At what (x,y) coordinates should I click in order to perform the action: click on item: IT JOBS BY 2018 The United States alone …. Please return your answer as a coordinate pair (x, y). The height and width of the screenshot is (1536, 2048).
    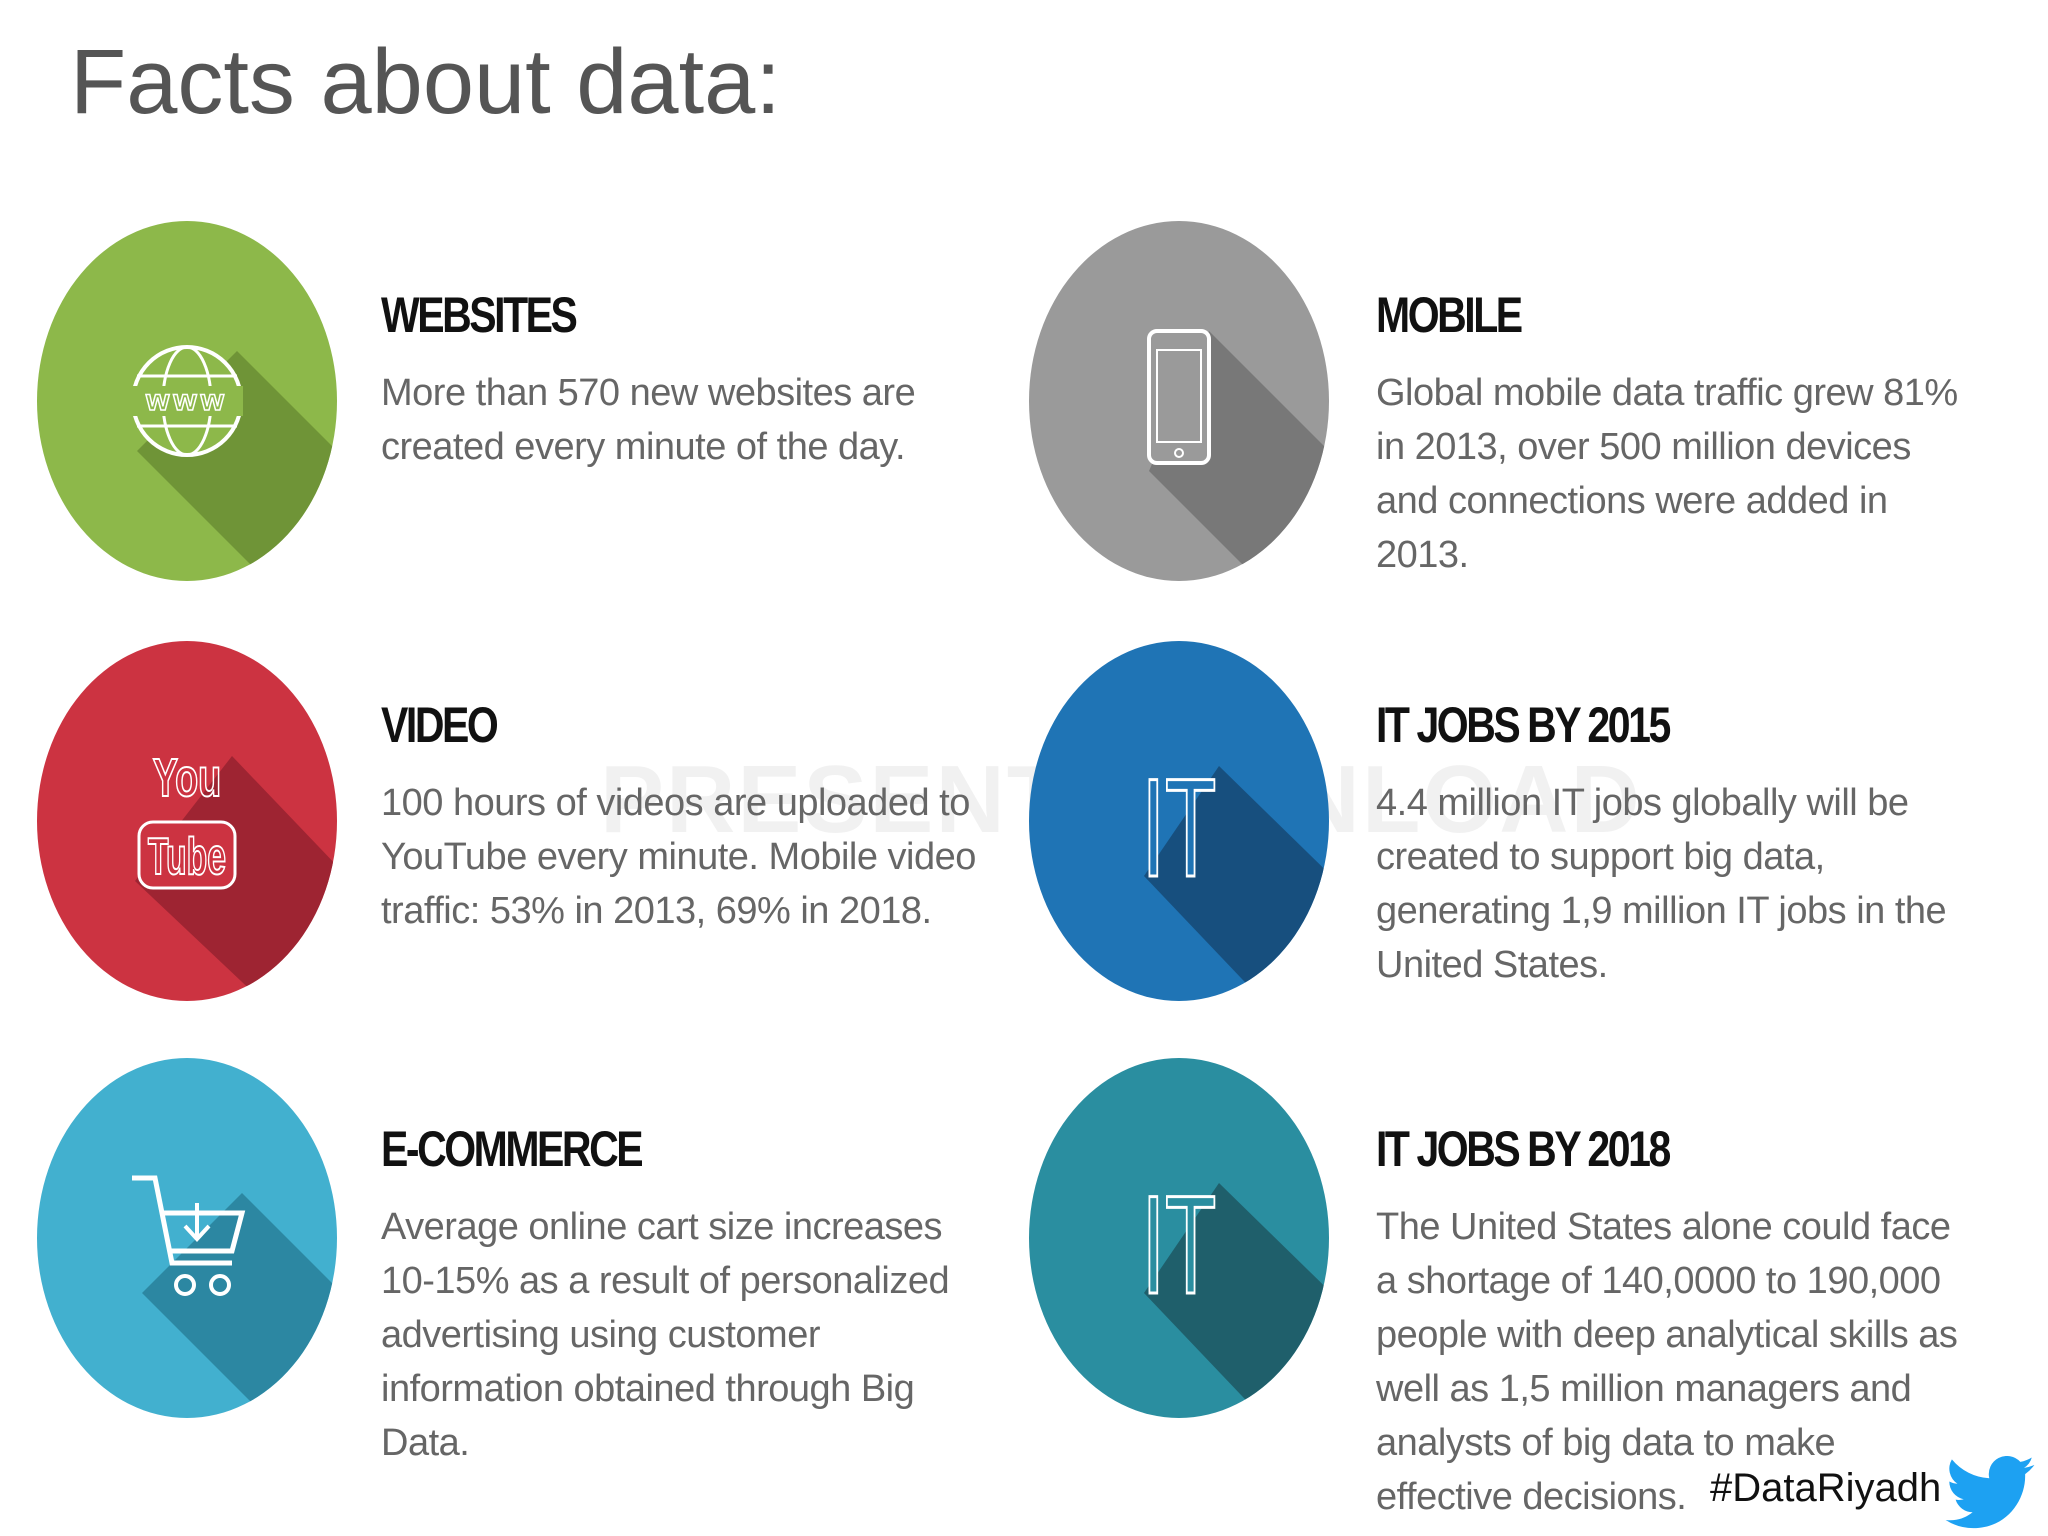
    Looking at the image, I should click on (1676, 1322).